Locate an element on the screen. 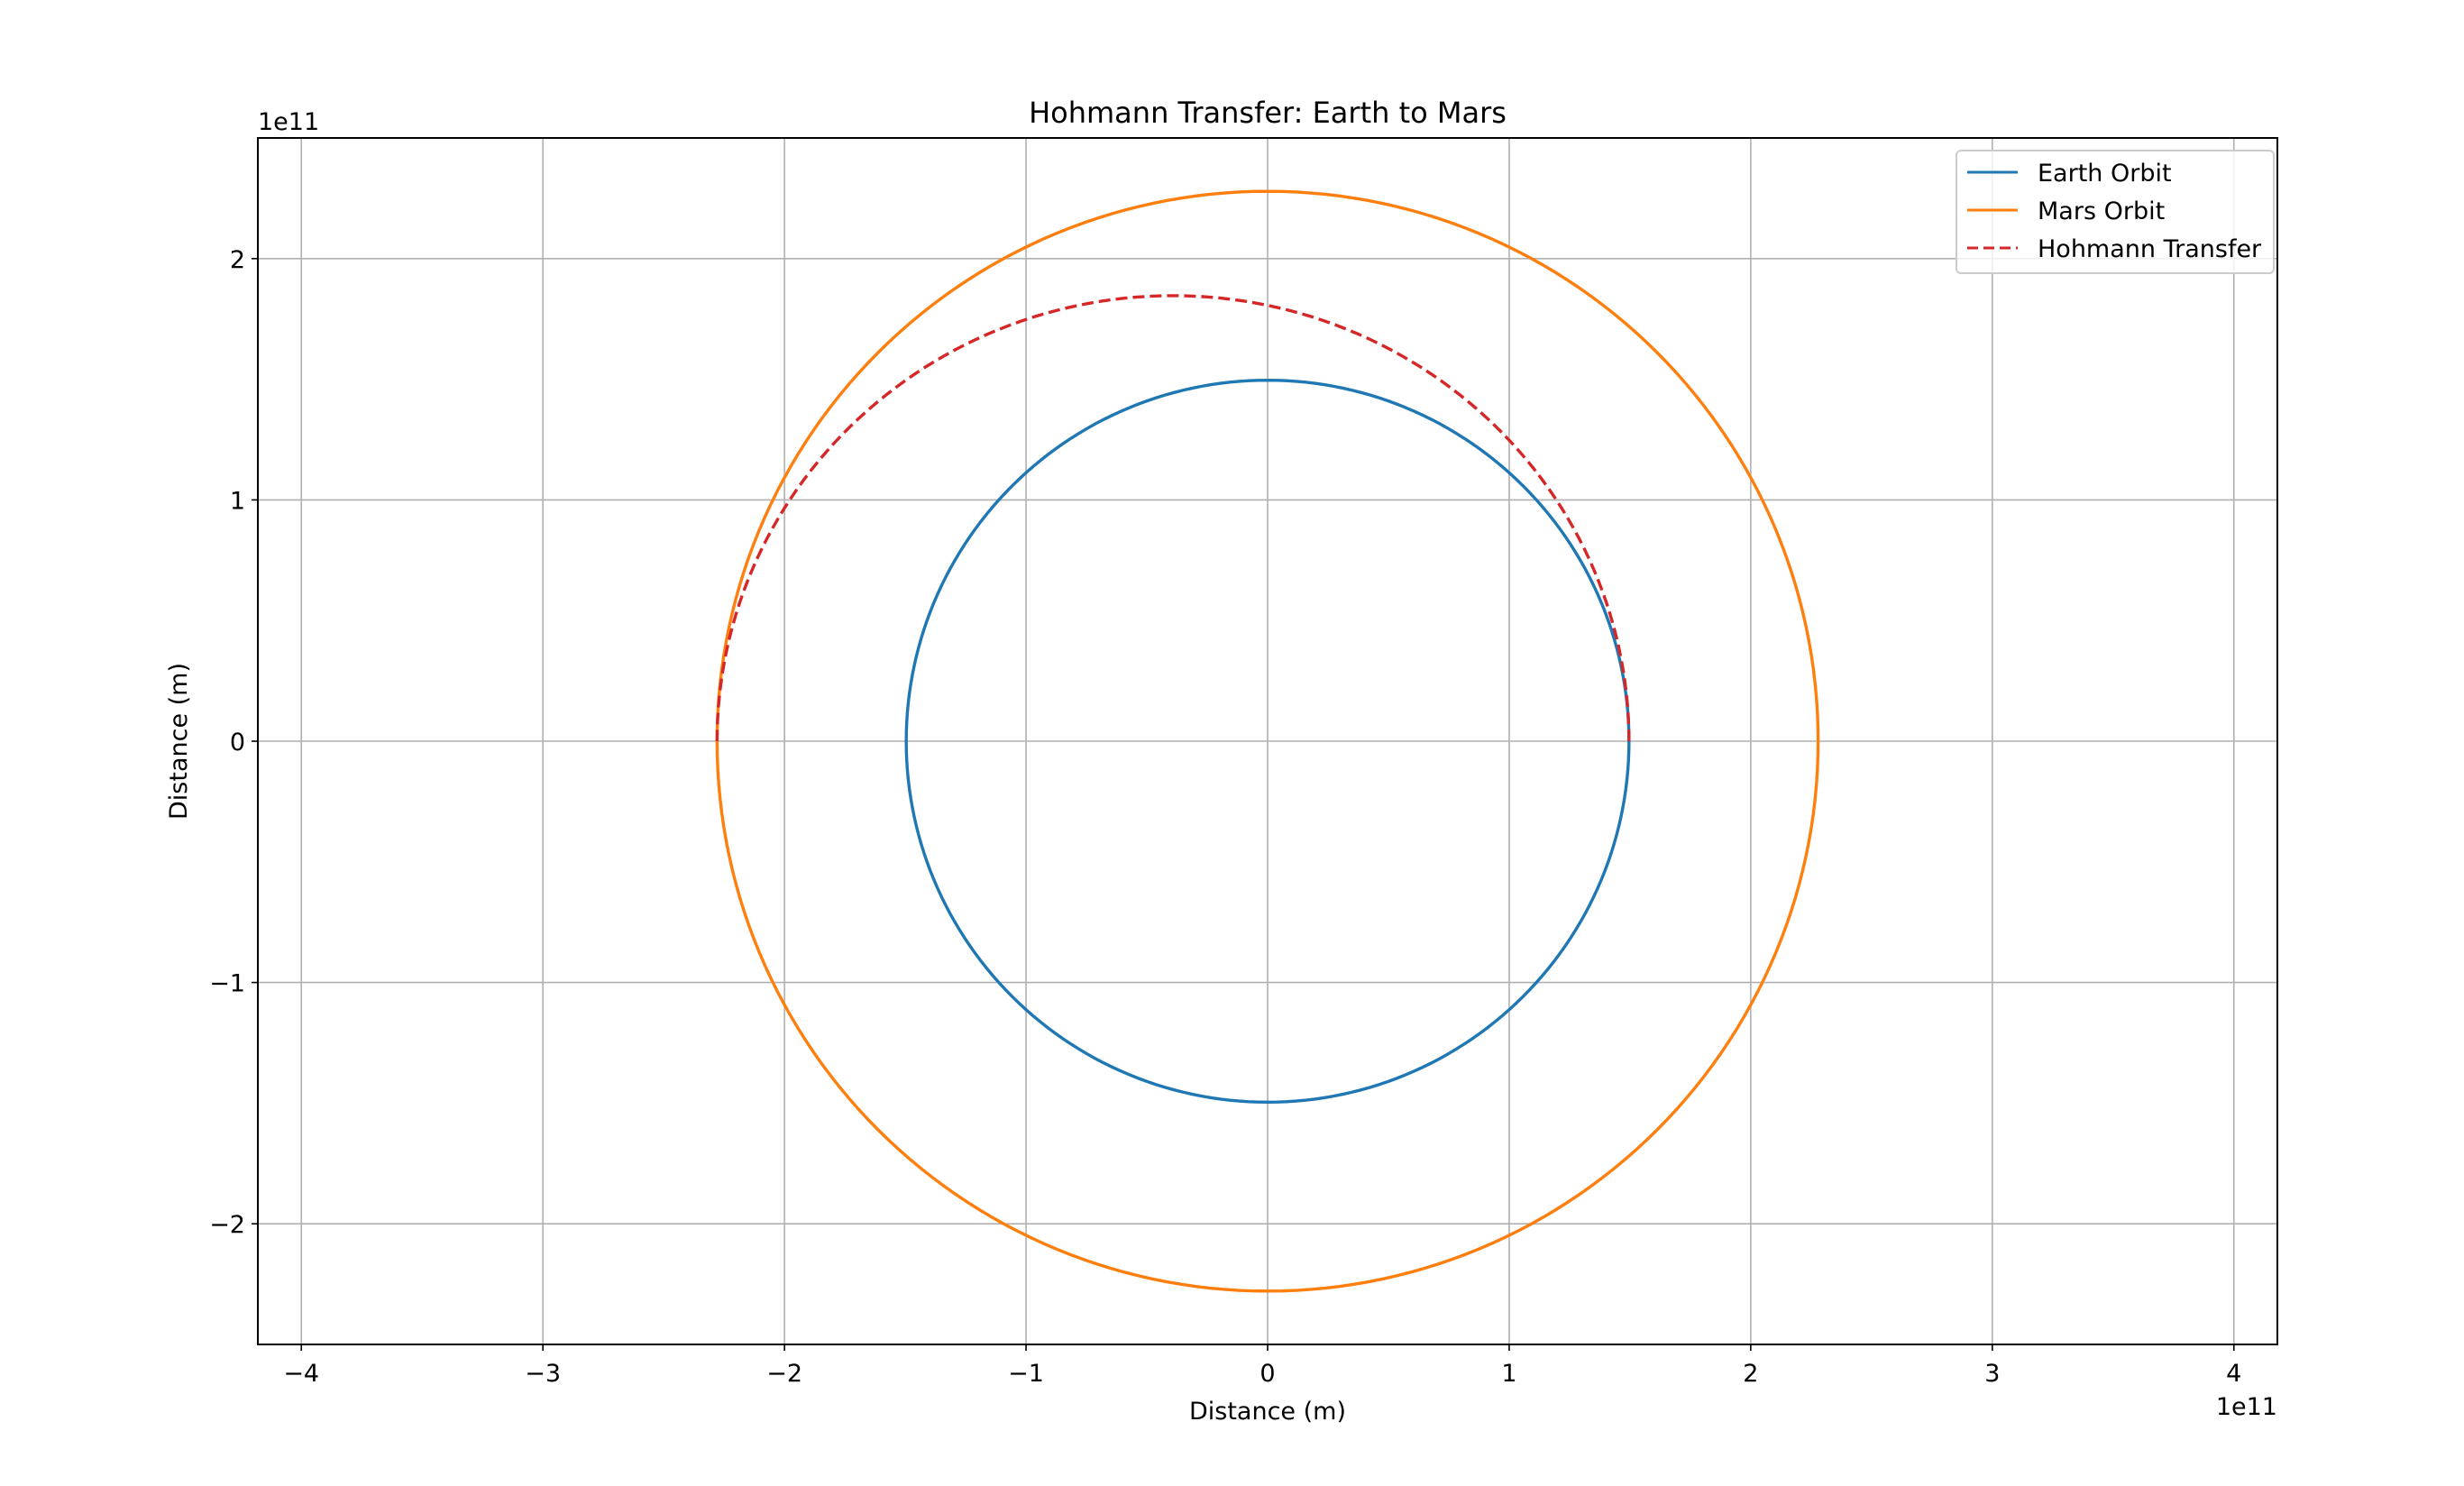 The width and height of the screenshot is (2464, 1486). y-tick-label: 1 is located at coordinates (237, 501).